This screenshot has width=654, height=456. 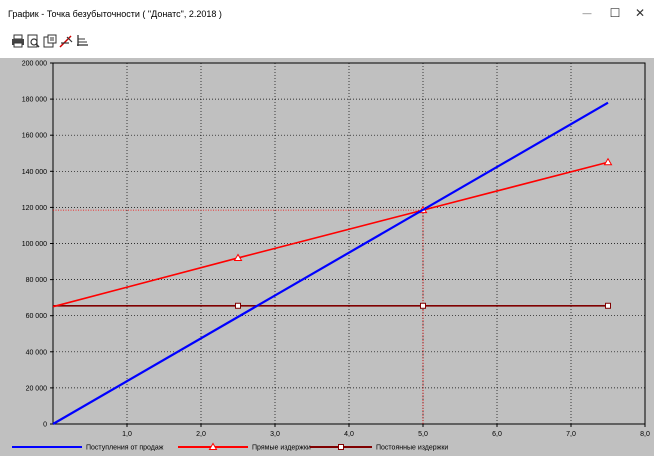 What do you see at coordinates (497, 434) in the screenshot?
I see `x-tick-label: 6,0` at bounding box center [497, 434].